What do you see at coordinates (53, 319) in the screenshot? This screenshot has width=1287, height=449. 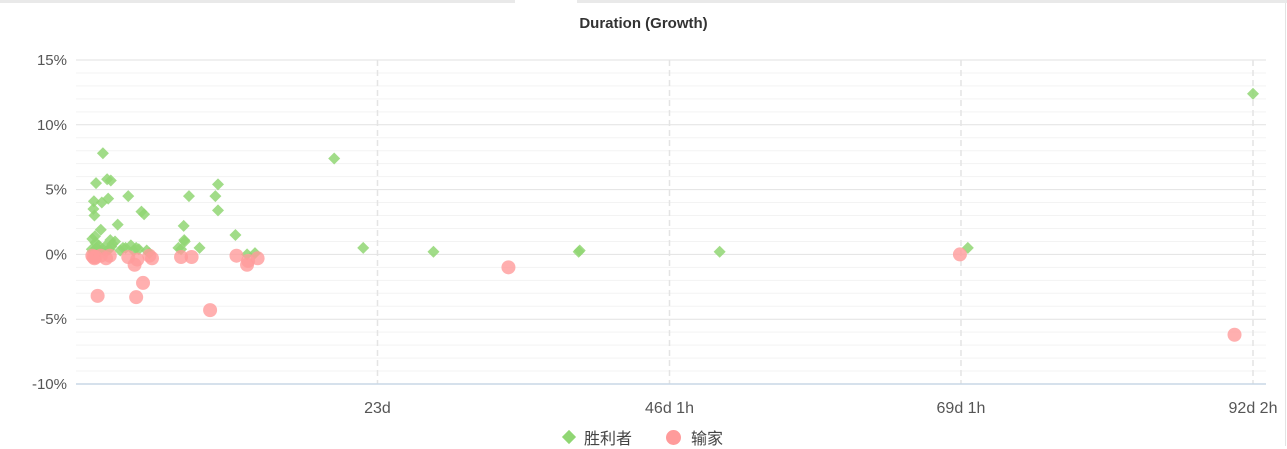 I see `y-tick-label: -5%` at bounding box center [53, 319].